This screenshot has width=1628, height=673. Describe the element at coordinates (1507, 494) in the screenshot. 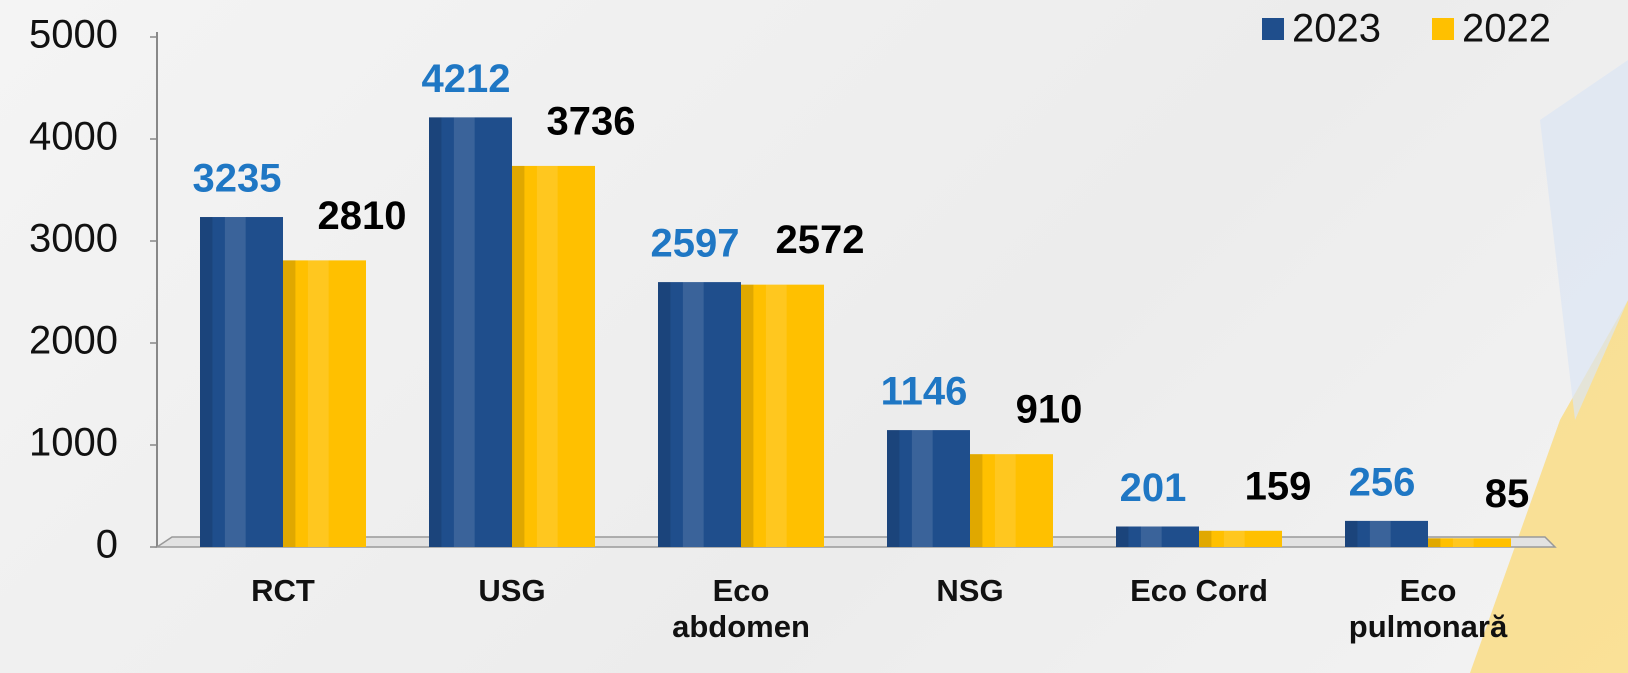

I see `value-label: 85` at that location.